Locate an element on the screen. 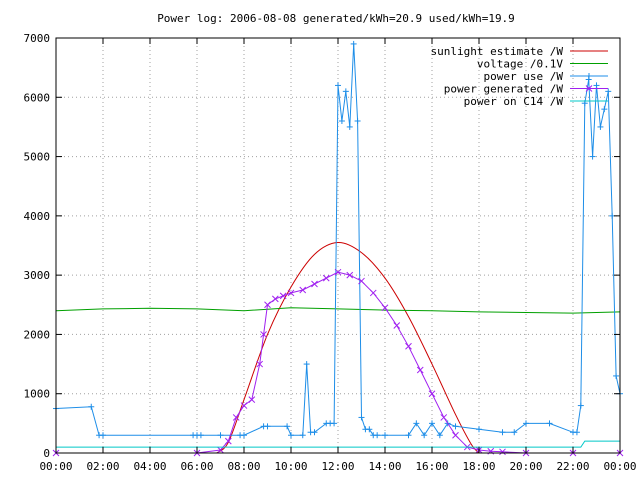  x-tick-label: 04:00 is located at coordinates (149, 466).